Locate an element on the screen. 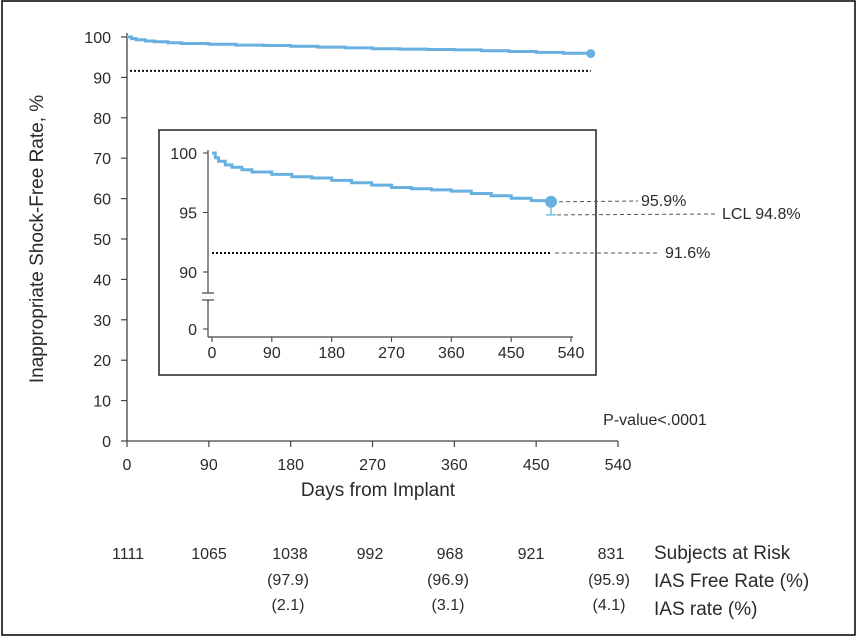 The height and width of the screenshot is (642, 858). risk-ias-rate-cell: (4.1) is located at coordinates (609, 605).